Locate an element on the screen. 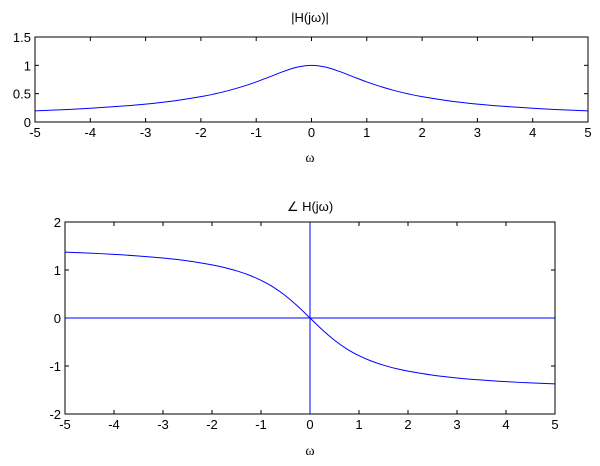  magnitude-x-tick-label: -3 is located at coordinates (146, 132).